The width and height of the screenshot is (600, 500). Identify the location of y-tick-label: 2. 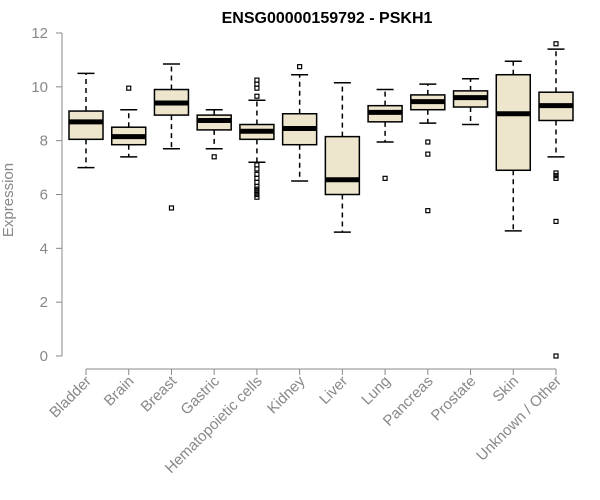
(44, 302).